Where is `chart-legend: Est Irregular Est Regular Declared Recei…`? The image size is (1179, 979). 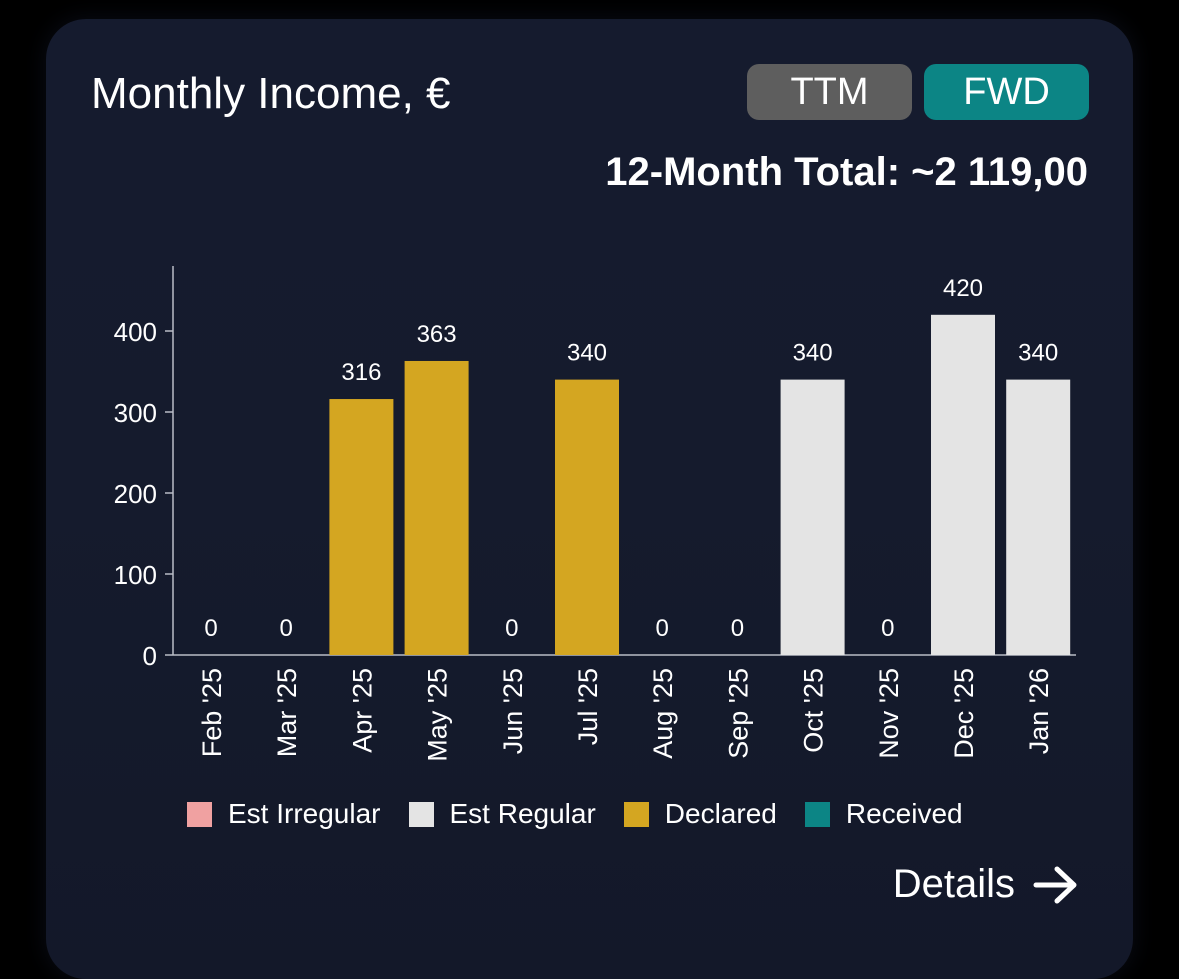 chart-legend: Est Irregular Est Regular Declared Recei… is located at coordinates (589, 814).